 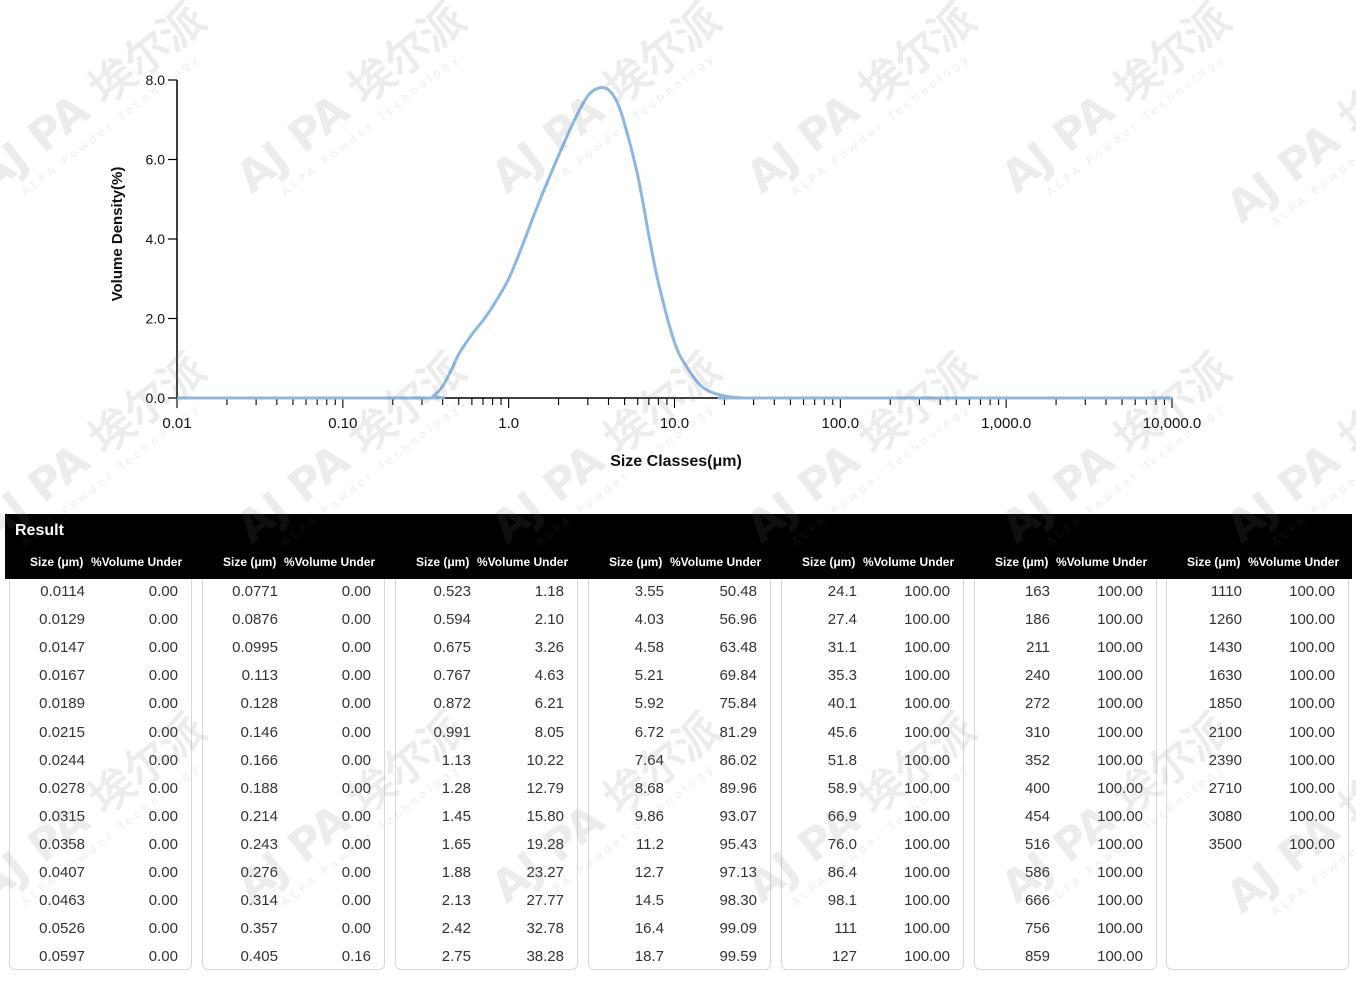 I want to click on volume-under-cell: 38.28, so click(x=545, y=957).